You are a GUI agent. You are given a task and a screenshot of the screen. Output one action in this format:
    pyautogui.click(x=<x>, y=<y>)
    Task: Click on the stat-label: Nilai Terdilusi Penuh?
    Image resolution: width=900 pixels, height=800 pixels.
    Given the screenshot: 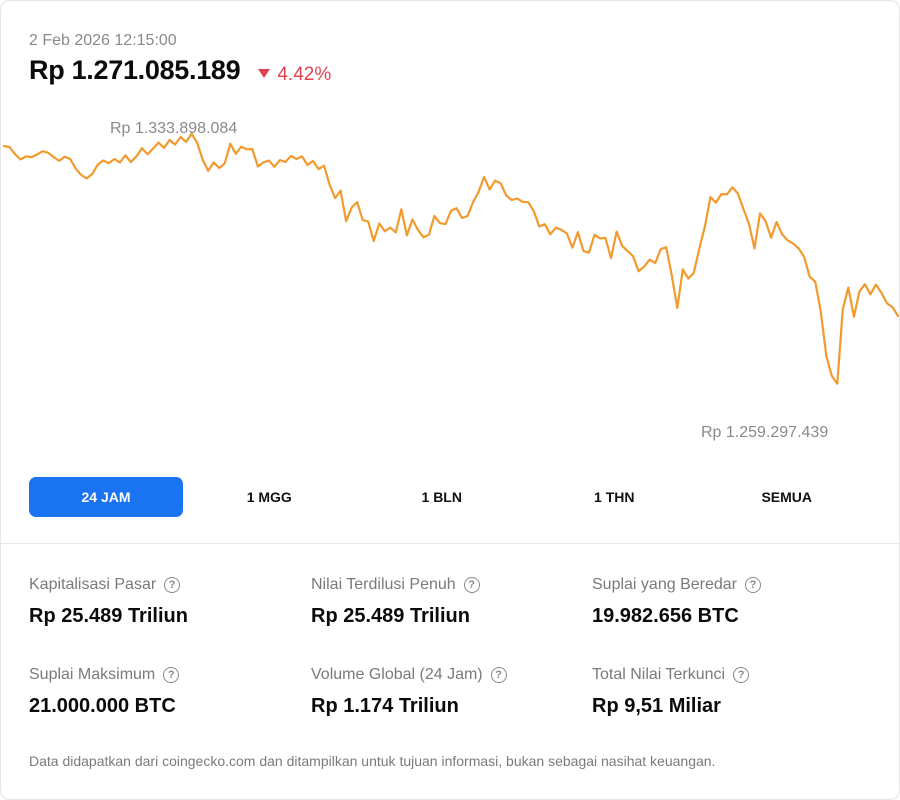 What is the action you would take?
    pyautogui.click(x=441, y=585)
    